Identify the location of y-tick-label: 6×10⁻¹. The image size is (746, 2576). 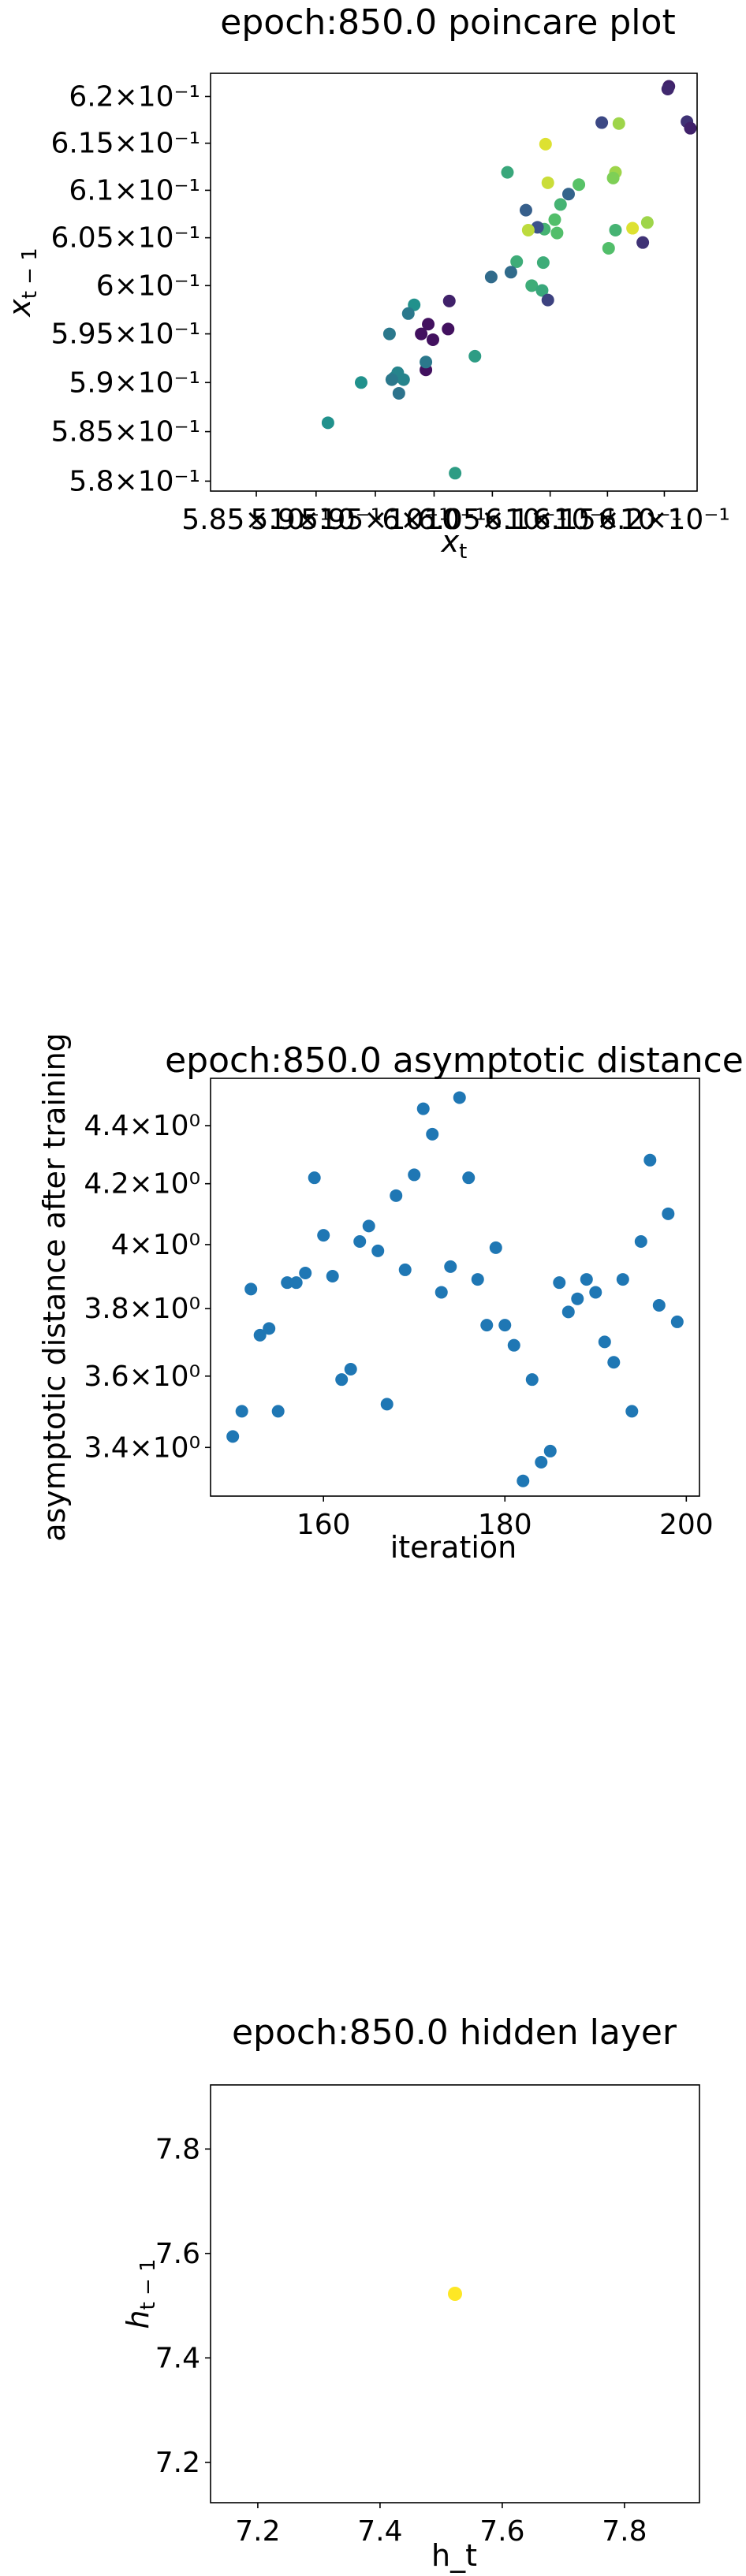
(148, 286).